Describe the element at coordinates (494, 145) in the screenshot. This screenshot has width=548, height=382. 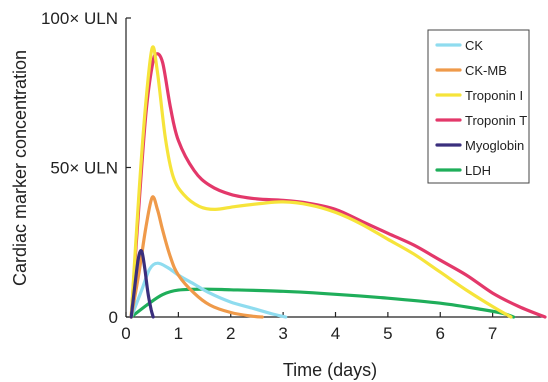
I see `legend-label-myoglobin: Myoglobin` at that location.